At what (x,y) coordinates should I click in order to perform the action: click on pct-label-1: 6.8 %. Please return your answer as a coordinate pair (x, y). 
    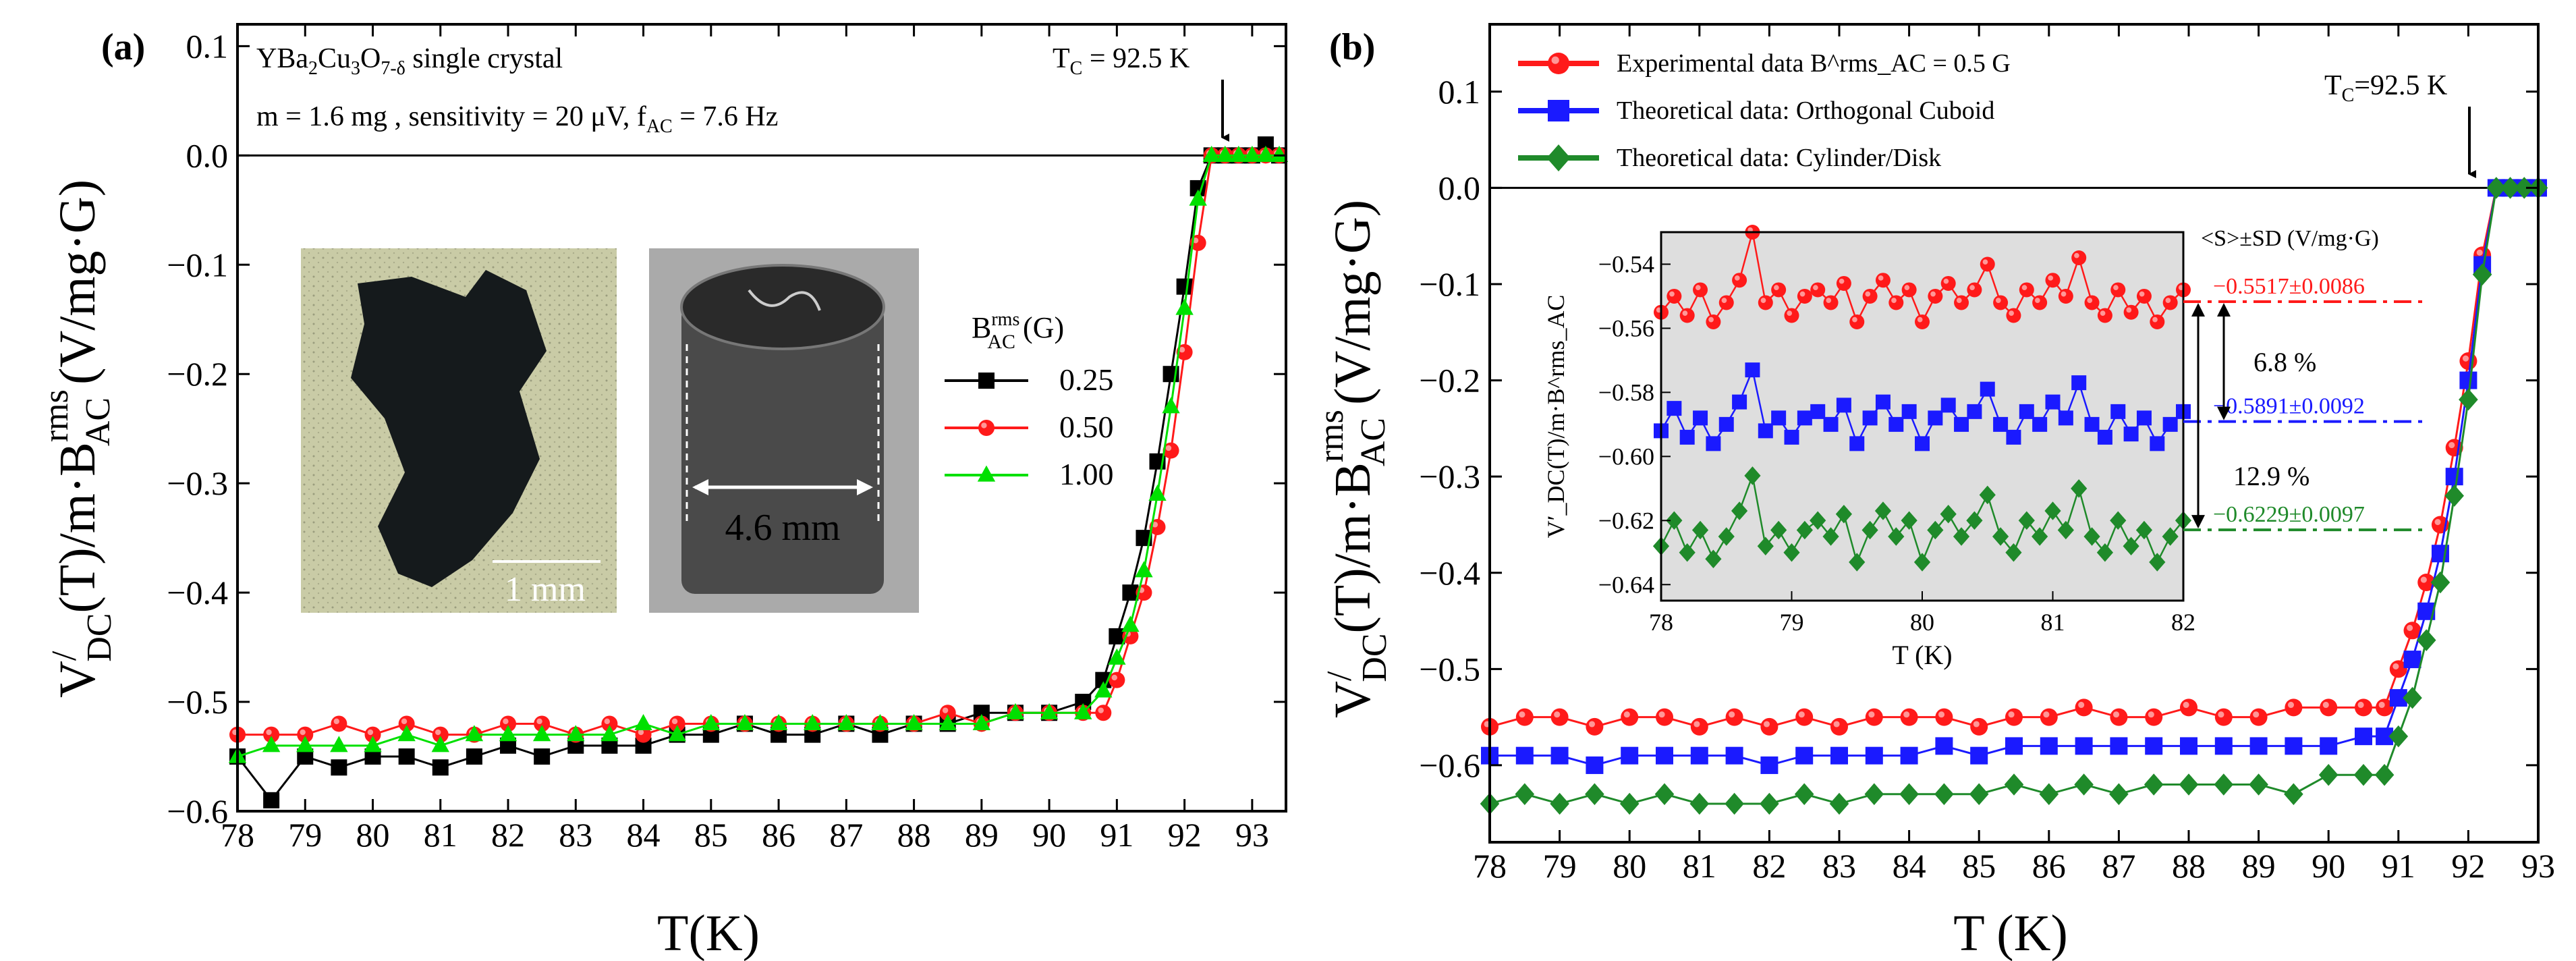
    Looking at the image, I should click on (2284, 362).